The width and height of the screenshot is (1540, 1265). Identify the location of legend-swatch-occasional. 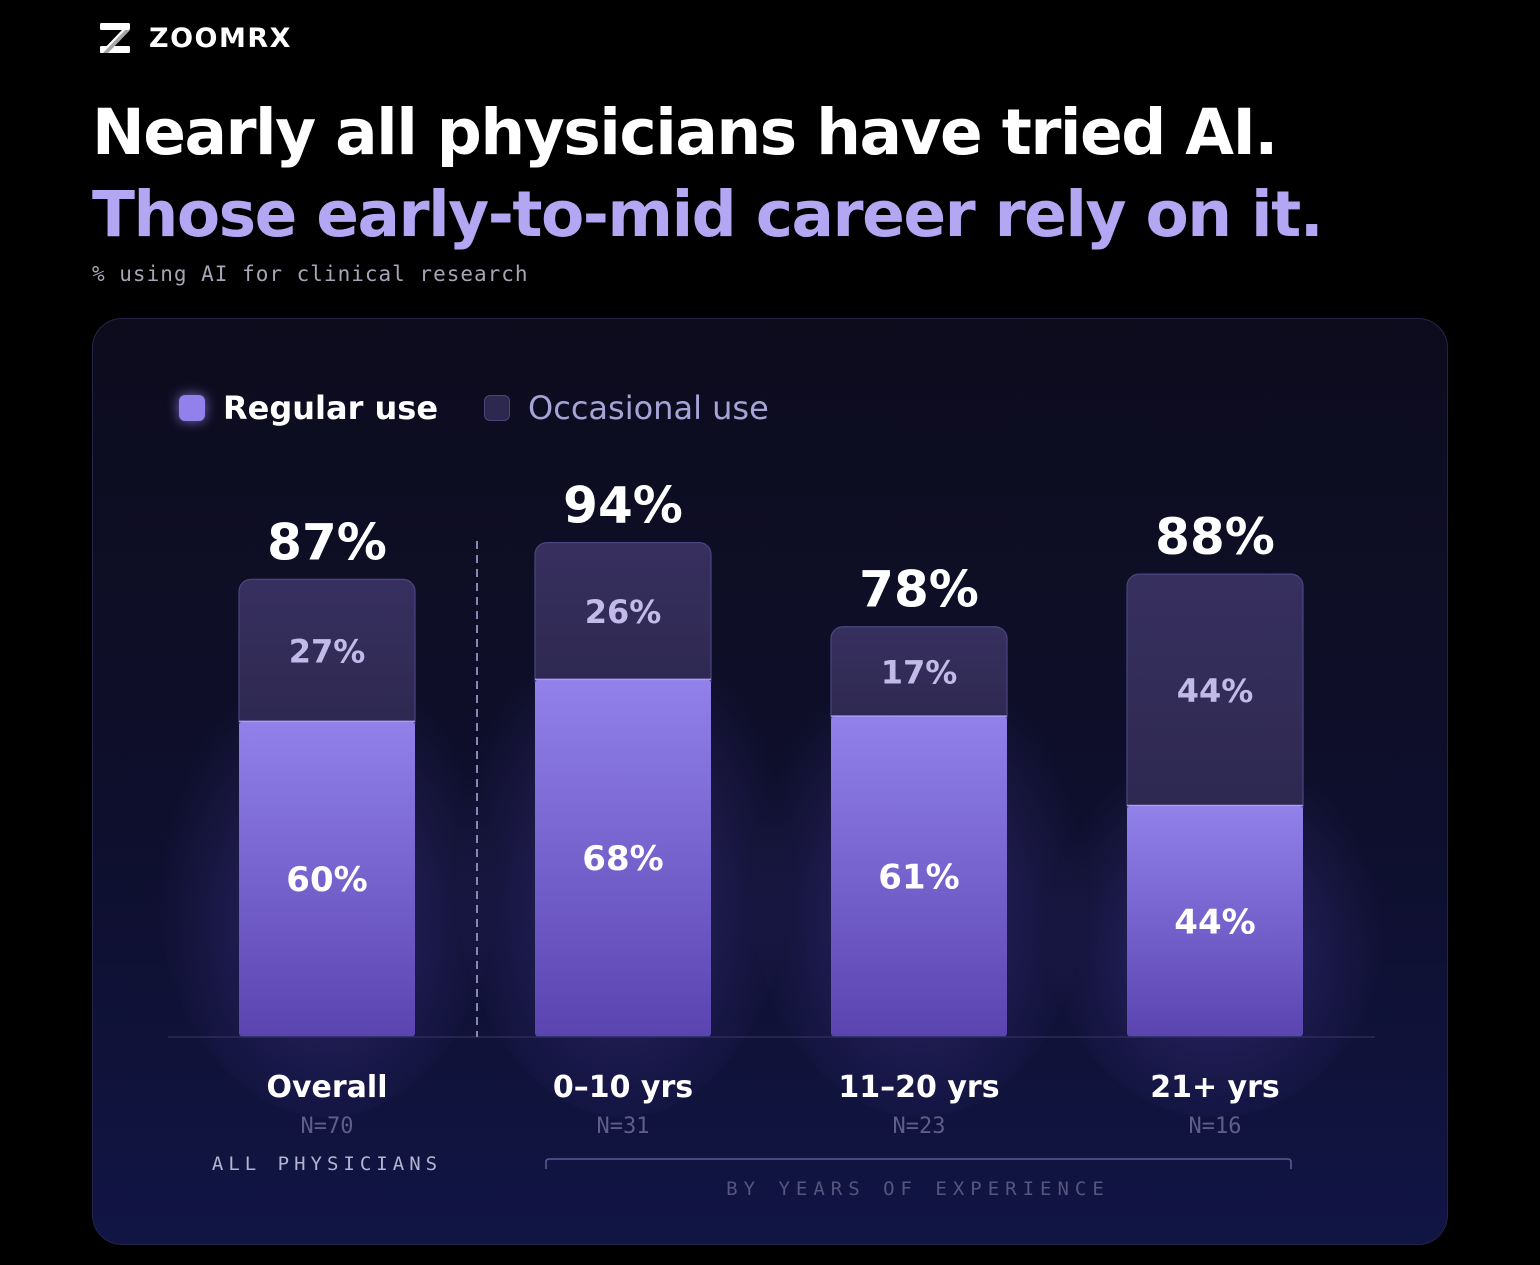
(497, 408).